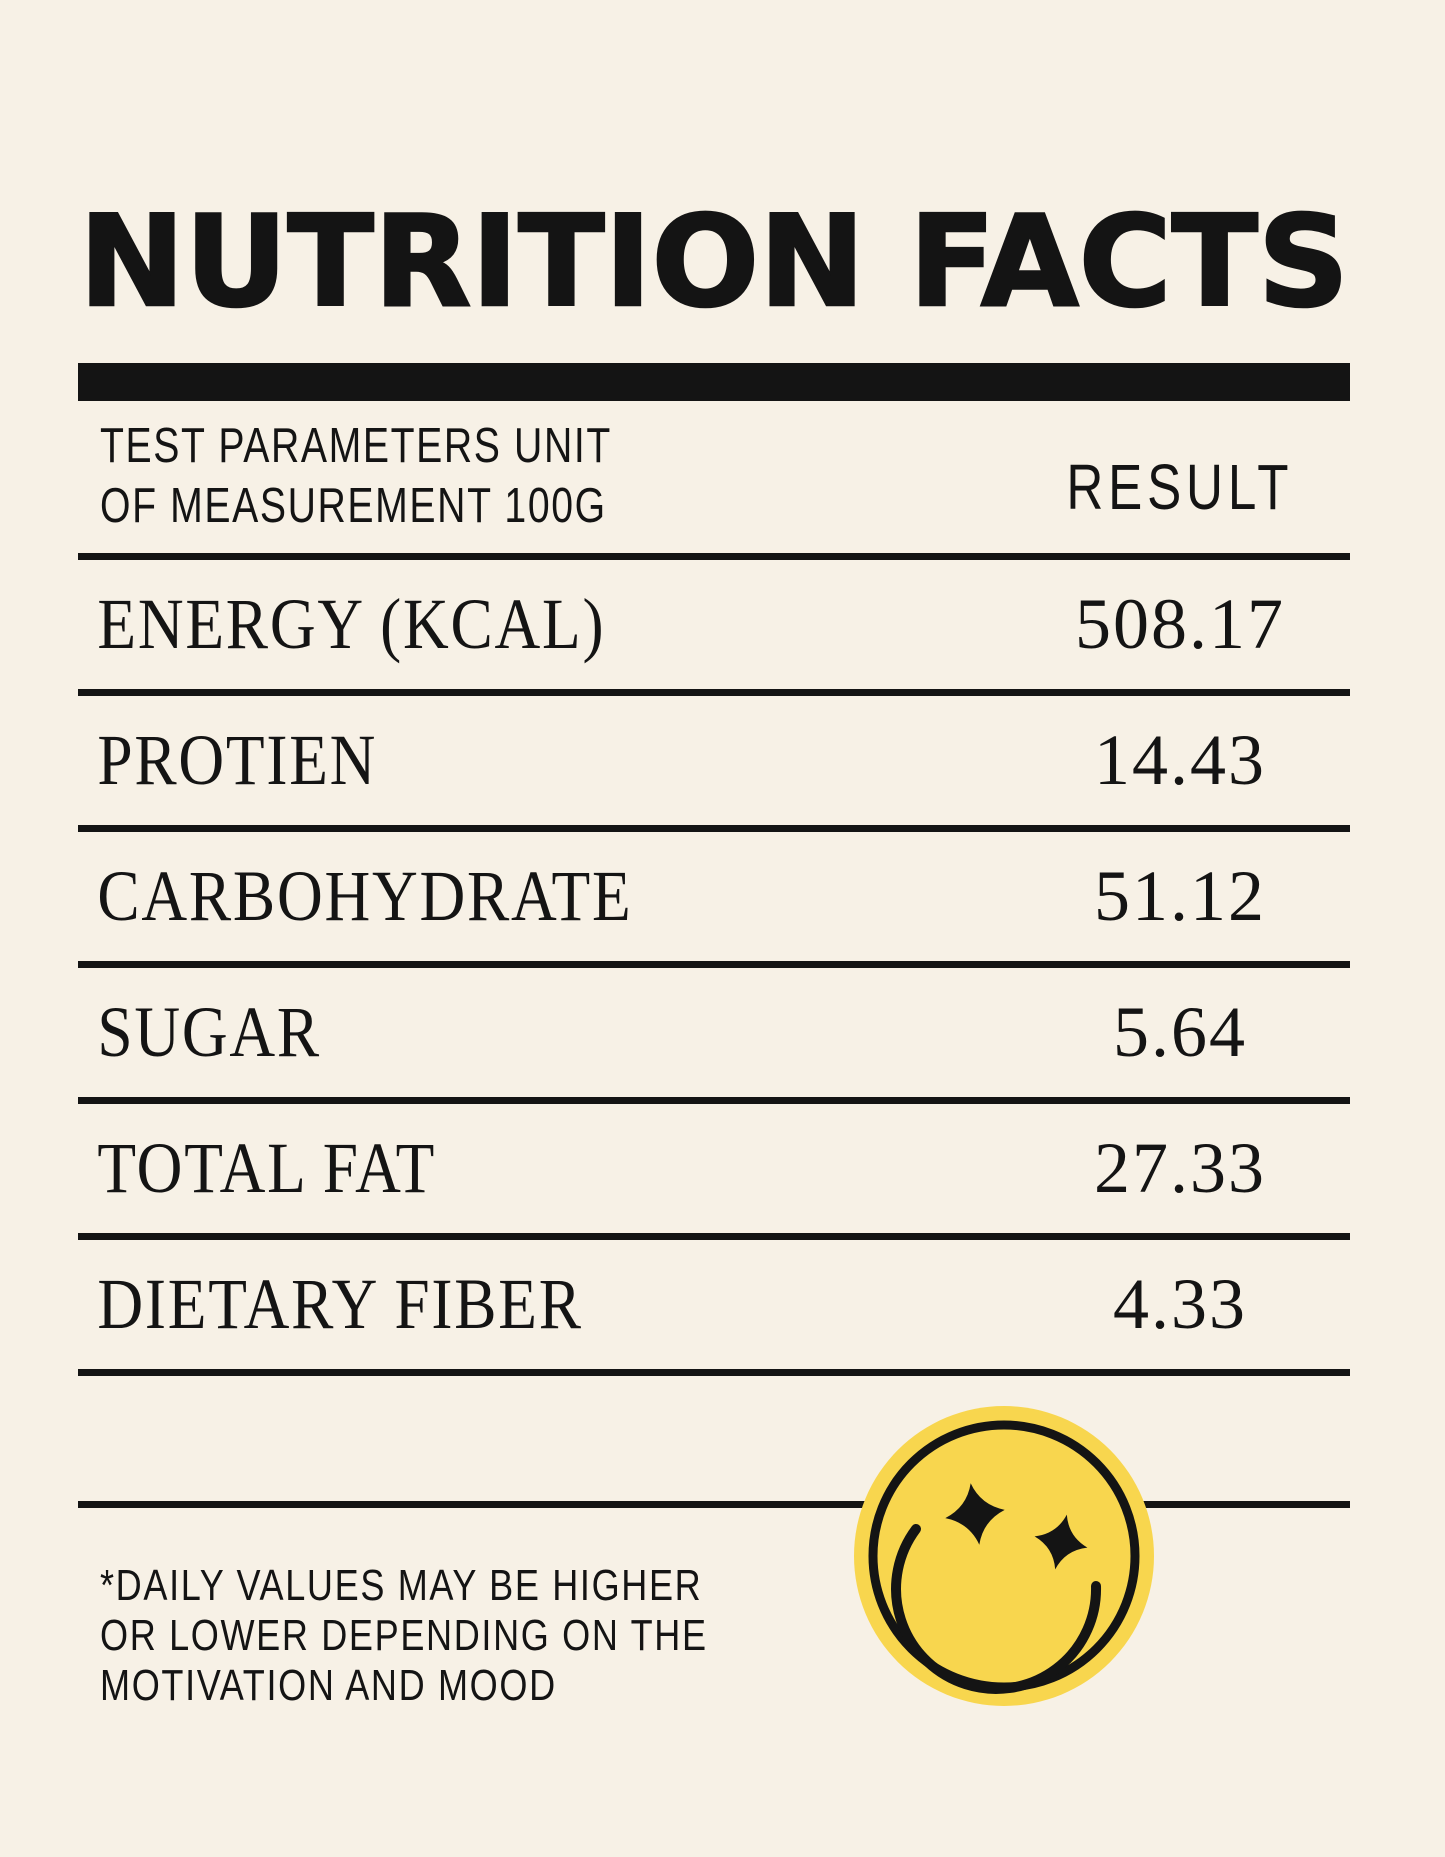  Describe the element at coordinates (714, 382) in the screenshot. I see `header-divider-bar` at that location.